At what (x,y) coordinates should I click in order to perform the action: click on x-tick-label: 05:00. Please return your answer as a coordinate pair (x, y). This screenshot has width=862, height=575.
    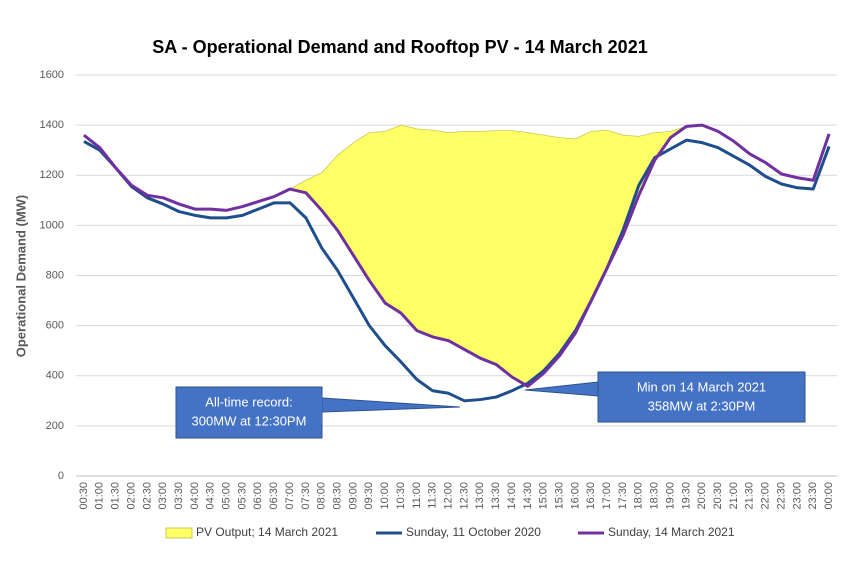
    Looking at the image, I should click on (227, 496).